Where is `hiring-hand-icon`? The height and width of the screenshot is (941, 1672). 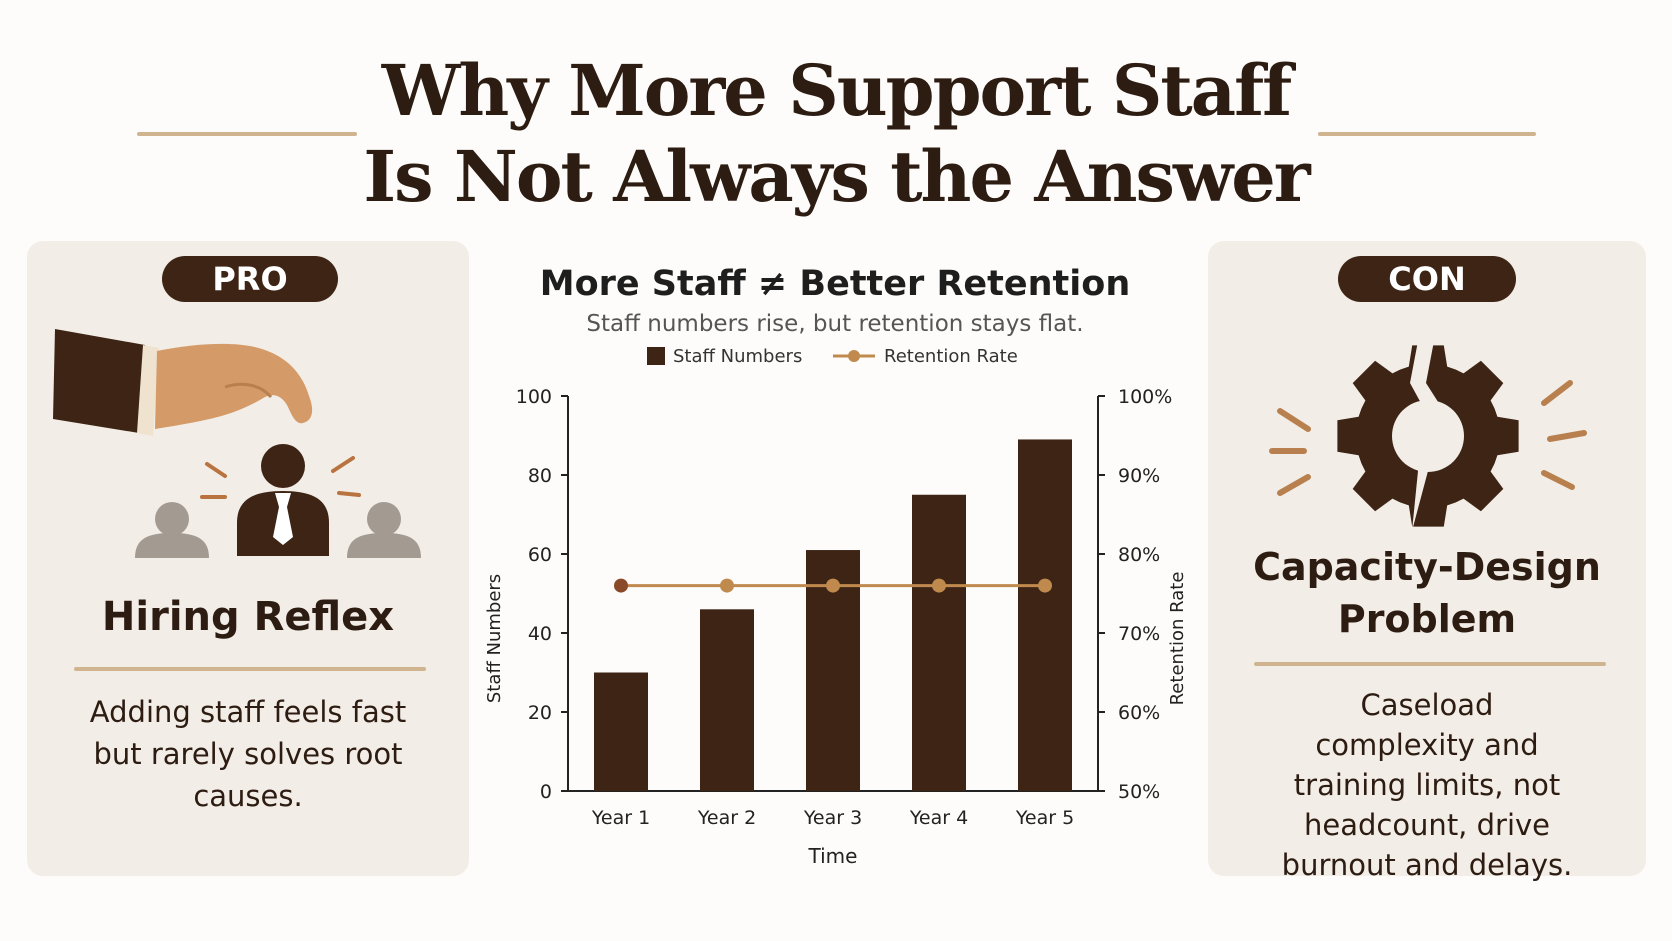 hiring-hand-icon is located at coordinates (237, 443).